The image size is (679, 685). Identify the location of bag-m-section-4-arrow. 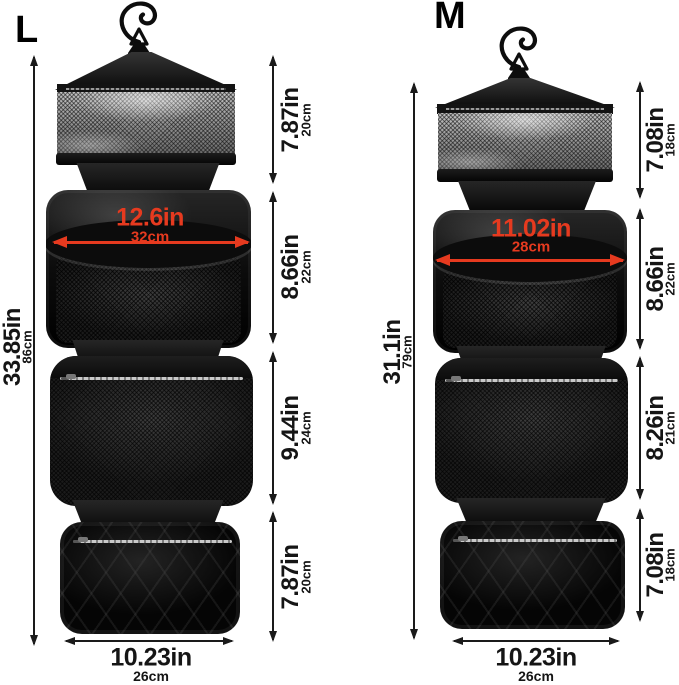
(639, 565).